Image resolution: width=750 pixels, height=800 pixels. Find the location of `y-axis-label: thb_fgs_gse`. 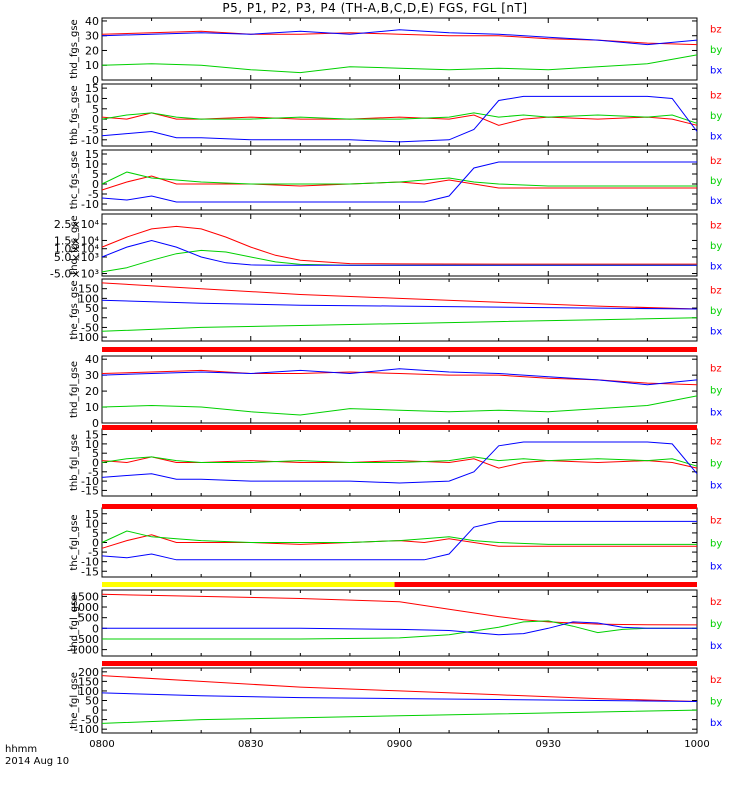

y-axis-label: thb_fgs_gse is located at coordinates (74, 114).